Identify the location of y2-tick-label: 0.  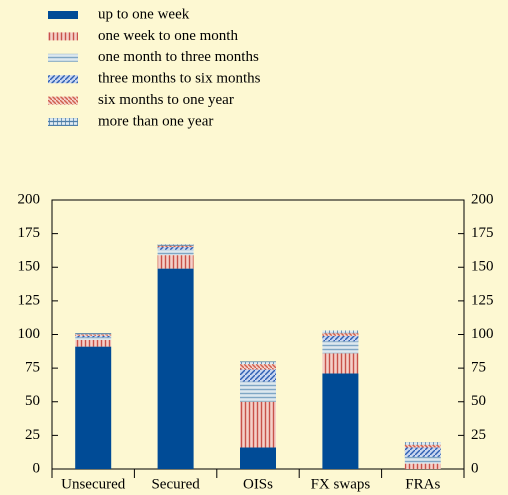
(475, 468).